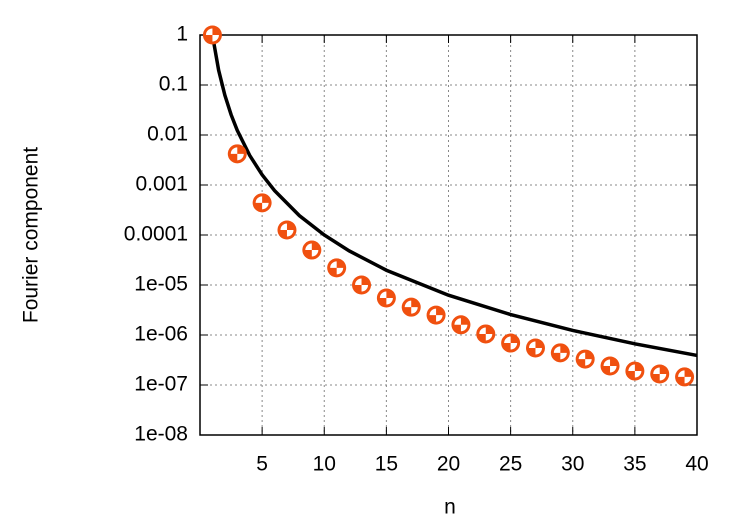  What do you see at coordinates (161, 384) in the screenshot?
I see `y-tick-label: 1e-07` at bounding box center [161, 384].